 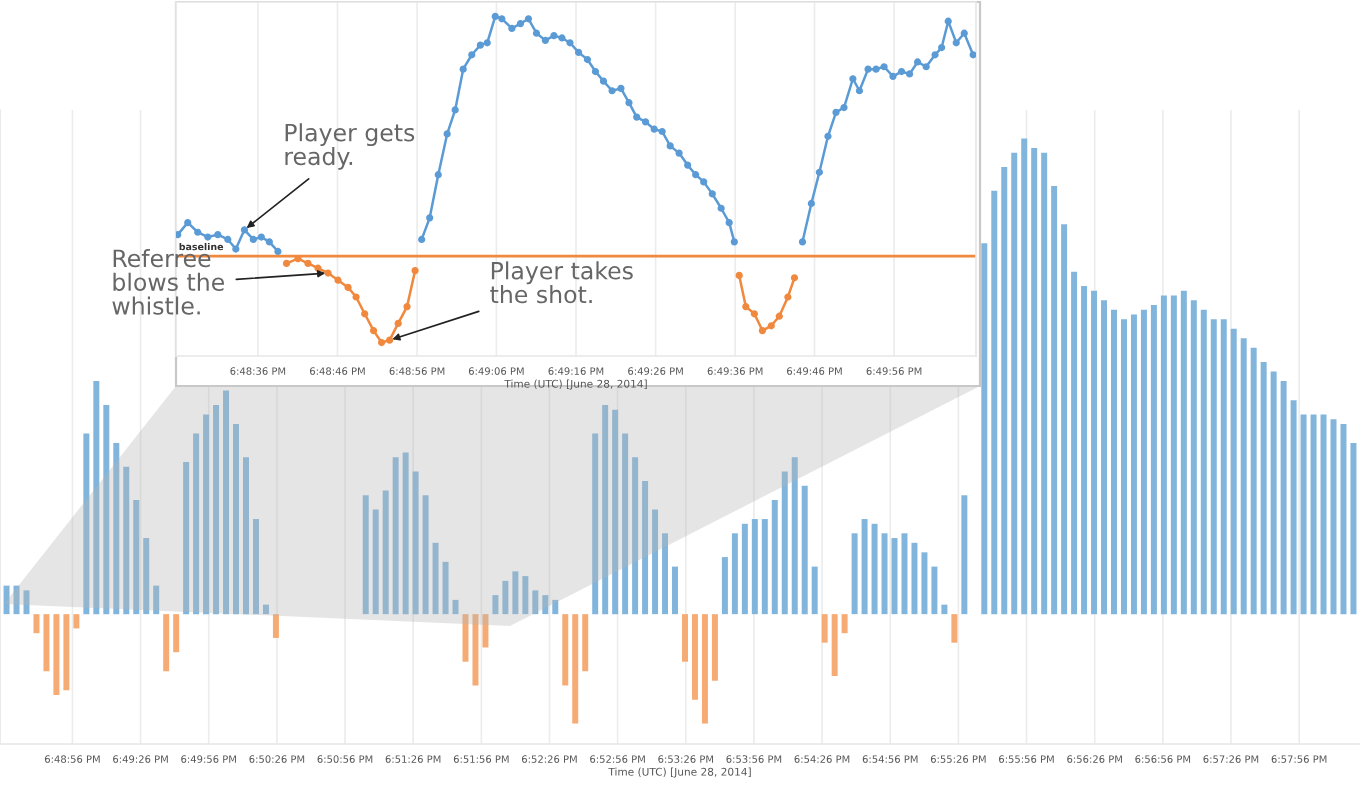 What do you see at coordinates (168, 281) in the screenshot?
I see `annotation: Referree blows the whistle.` at bounding box center [168, 281].